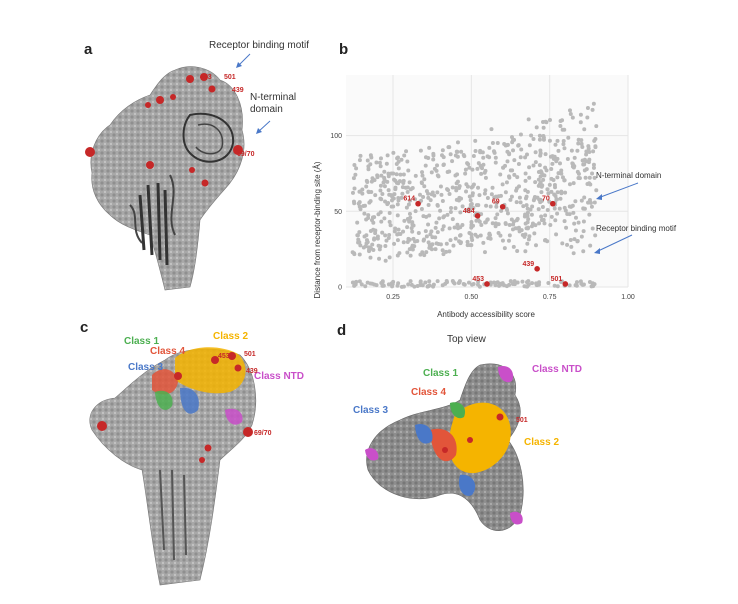 This screenshot has height=604, width=738. Describe the element at coordinates (478, 279) in the screenshot. I see `highlighted-point-label: 453` at that location.